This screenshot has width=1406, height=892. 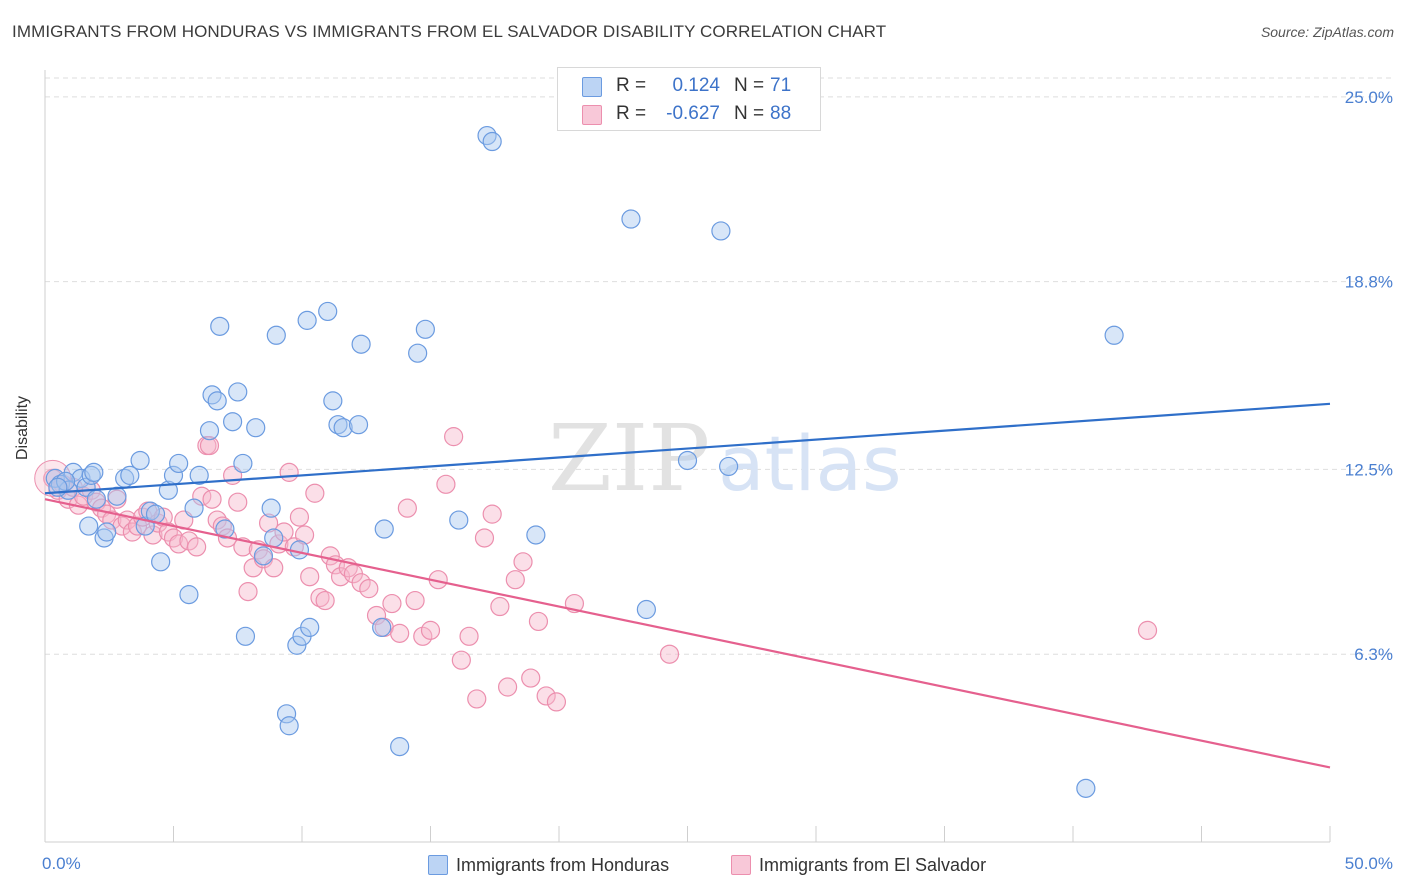 I want to click on salvador-swatch, so click(x=592, y=115).